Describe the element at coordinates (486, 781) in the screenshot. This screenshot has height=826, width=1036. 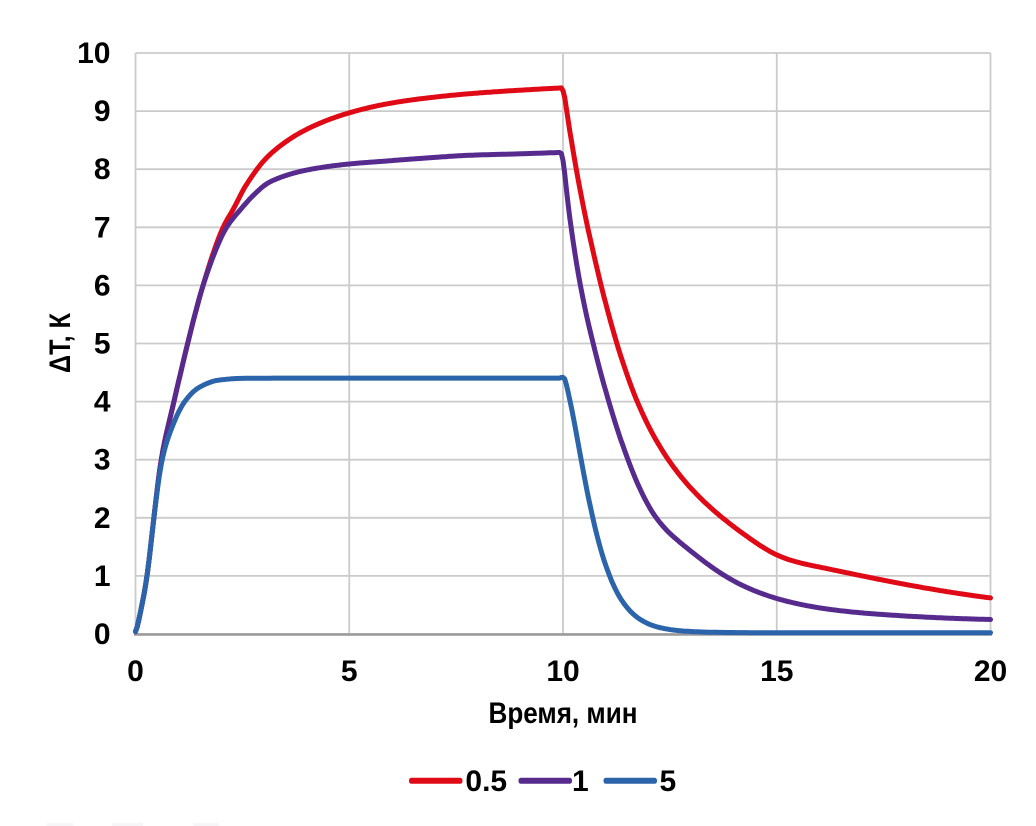
I see `svg-text: 0.5` at that location.